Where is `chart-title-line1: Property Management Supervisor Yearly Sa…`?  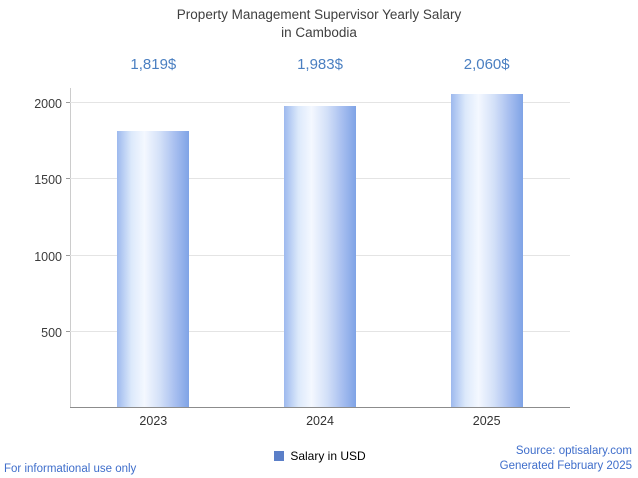
chart-title-line1: Property Management Supervisor Yearly Sa… is located at coordinates (319, 14).